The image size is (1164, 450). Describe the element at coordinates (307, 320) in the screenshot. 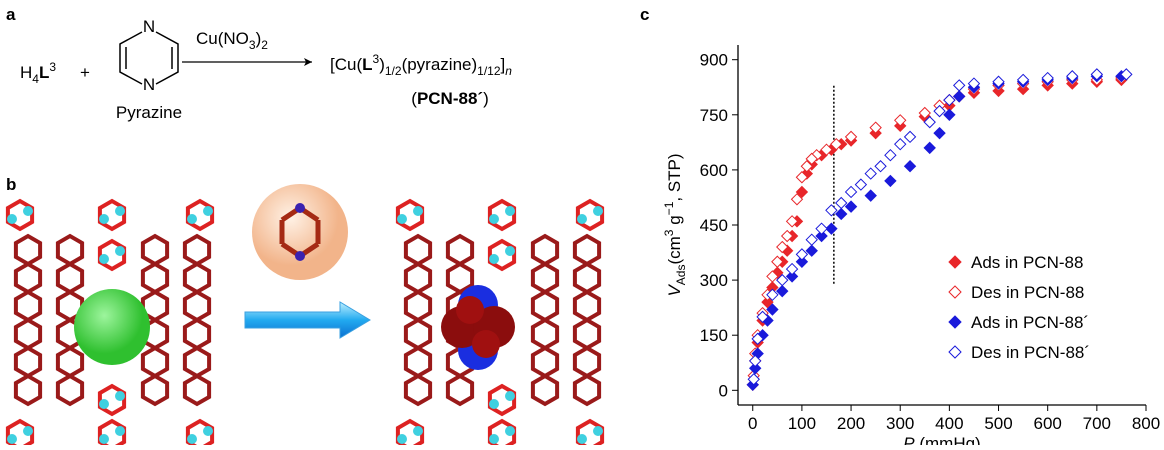

I see `transform-arrow` at that location.